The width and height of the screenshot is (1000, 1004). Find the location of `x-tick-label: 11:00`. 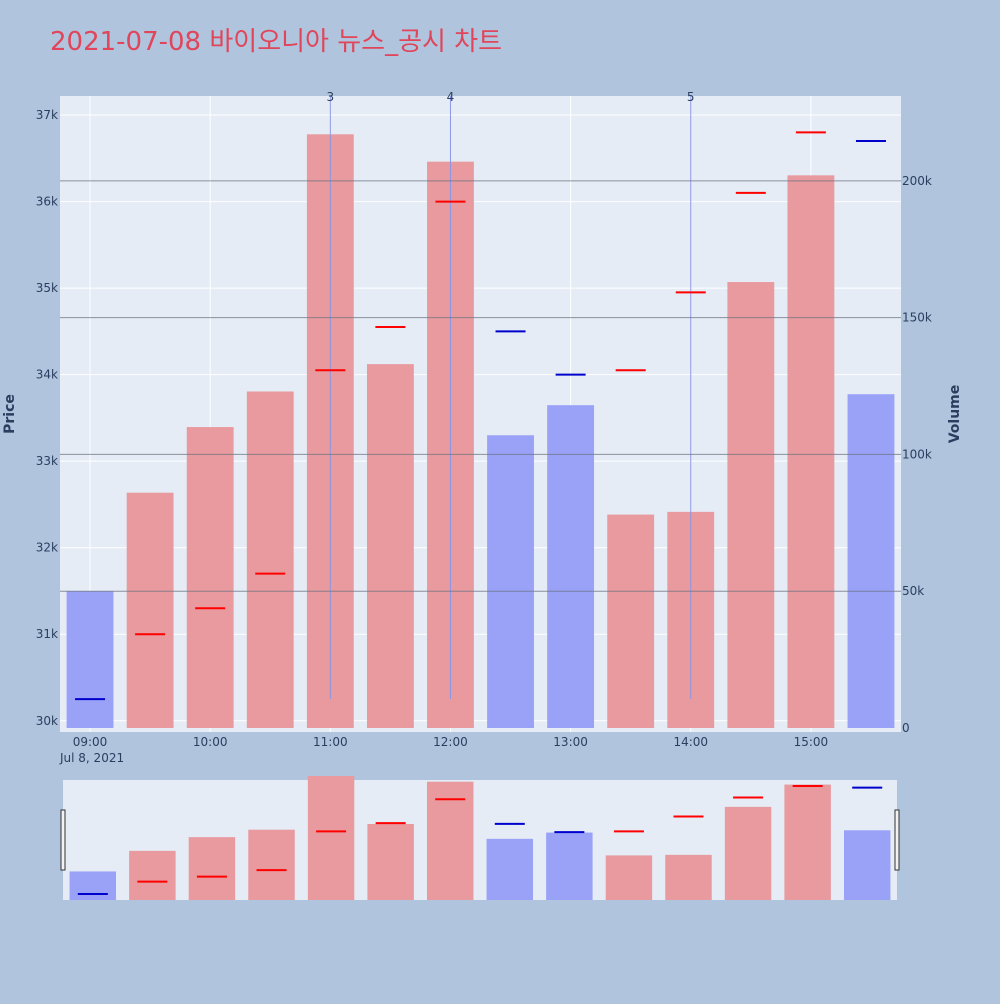

x-tick-label: 11:00 is located at coordinates (330, 742).